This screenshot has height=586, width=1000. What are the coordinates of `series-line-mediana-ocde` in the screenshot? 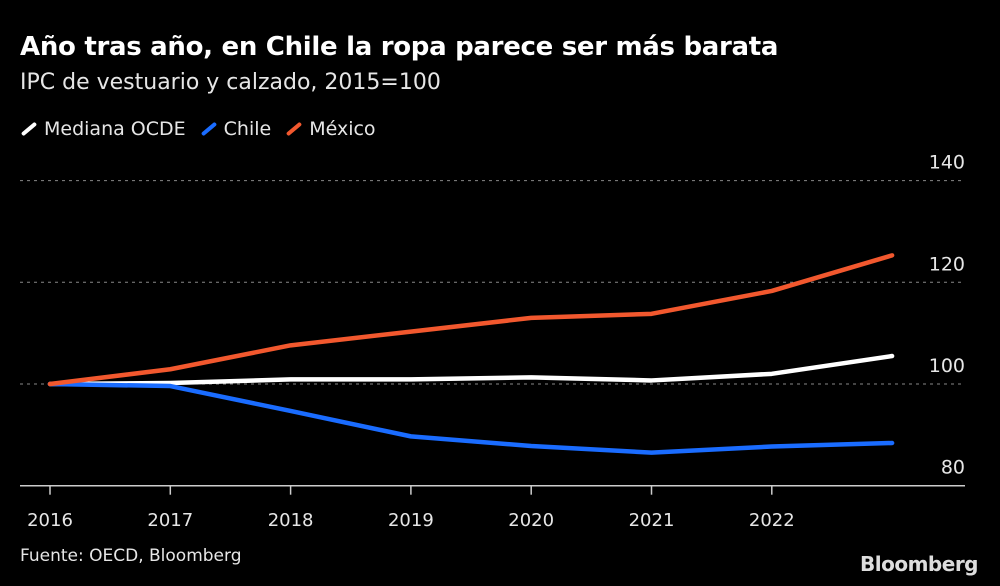 It's located at (471, 370).